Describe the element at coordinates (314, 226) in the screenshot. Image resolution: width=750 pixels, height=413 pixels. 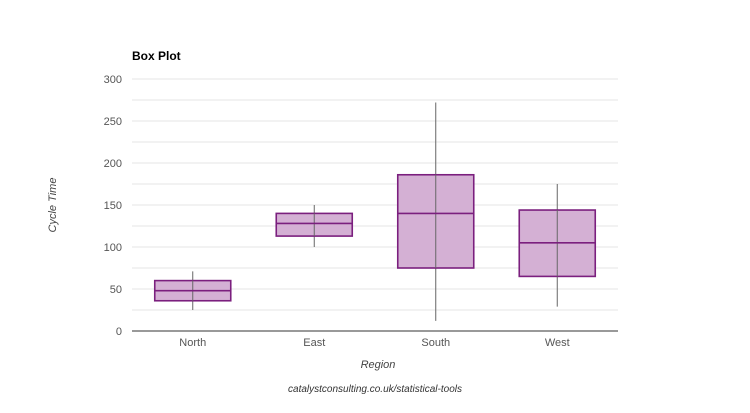
I see `box-east` at that location.